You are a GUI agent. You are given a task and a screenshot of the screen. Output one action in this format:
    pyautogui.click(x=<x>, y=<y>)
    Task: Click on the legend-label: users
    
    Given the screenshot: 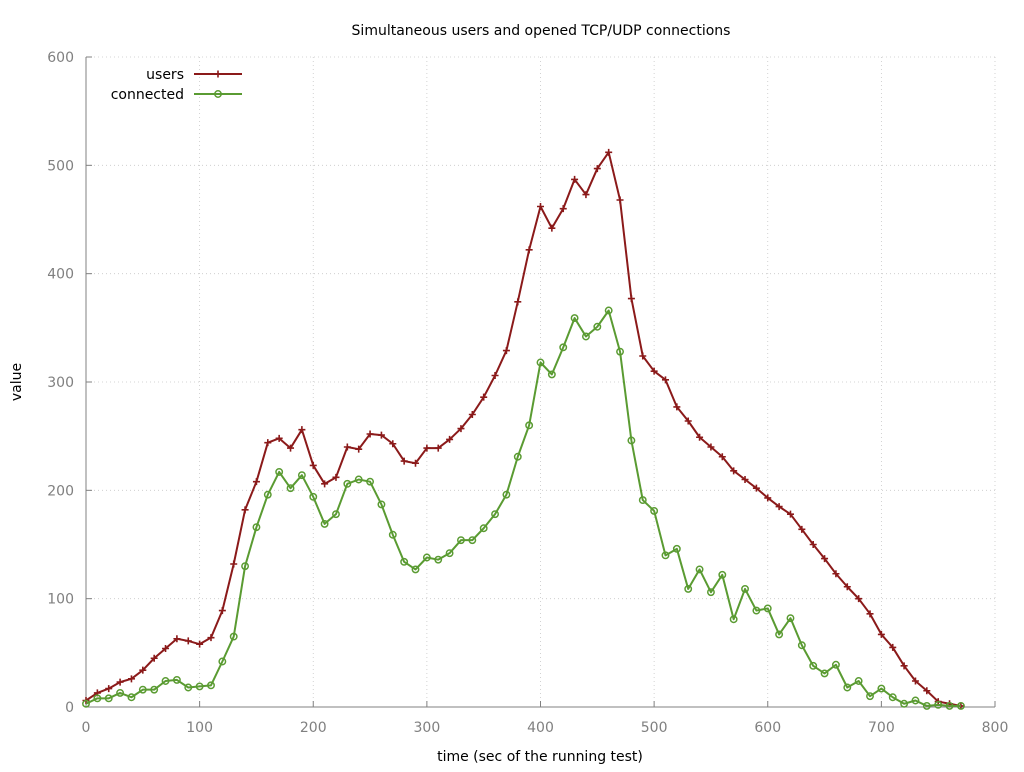 What is the action you would take?
    pyautogui.click(x=165, y=75)
    